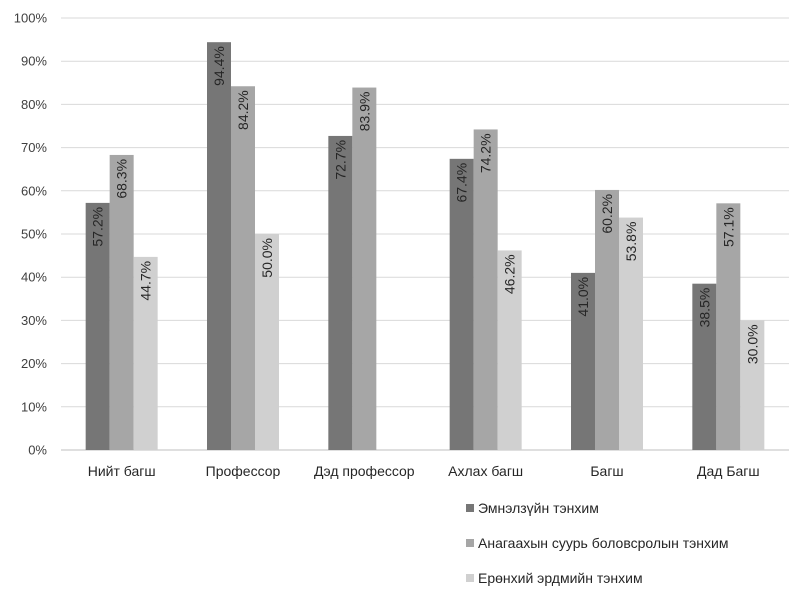 This screenshot has height=602, width=789. Describe the element at coordinates (462, 183) in the screenshot. I see `data-label: 67.4%` at that location.